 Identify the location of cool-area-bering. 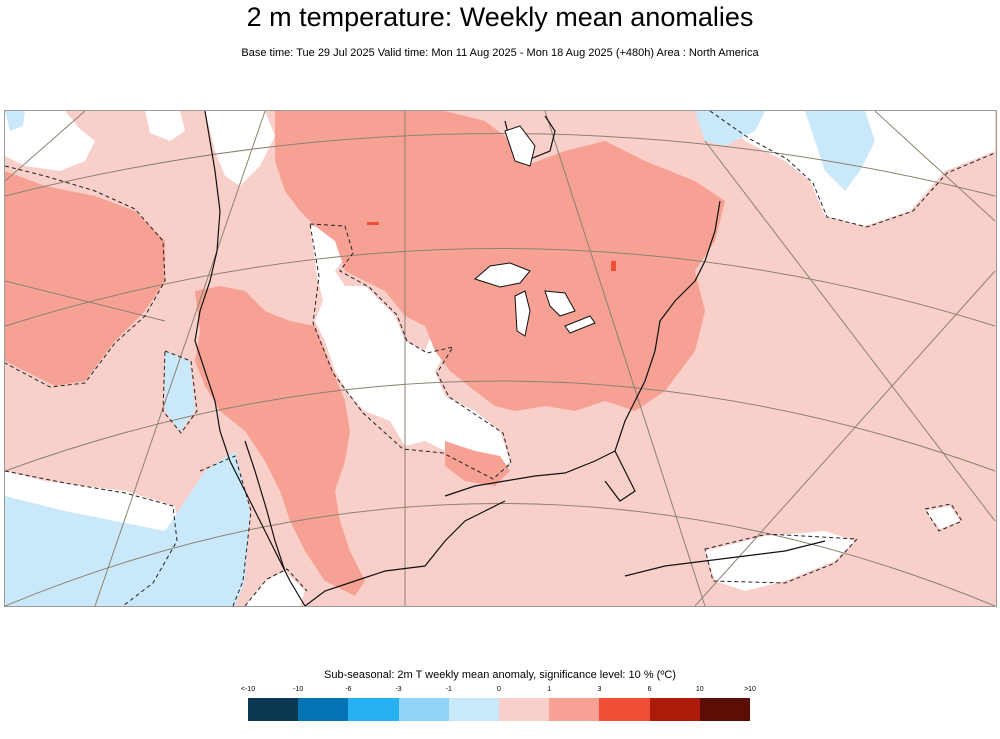
(15, 121).